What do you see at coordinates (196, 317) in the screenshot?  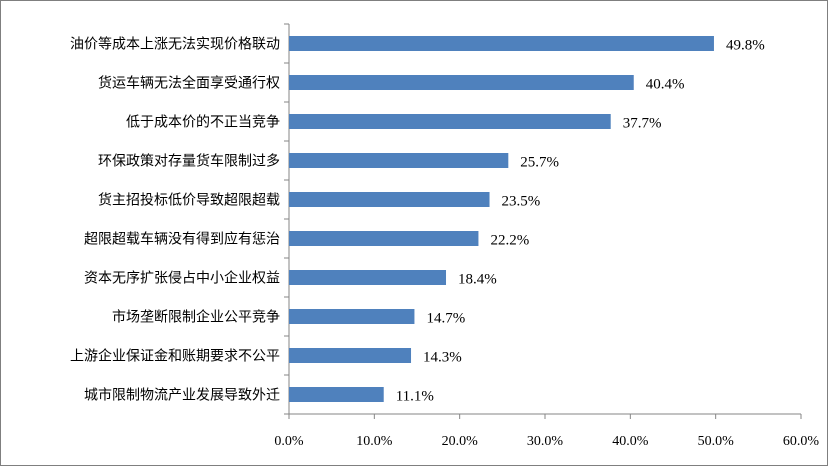 I see `category-label: 市场垄断限制企业公平竞争` at bounding box center [196, 317].